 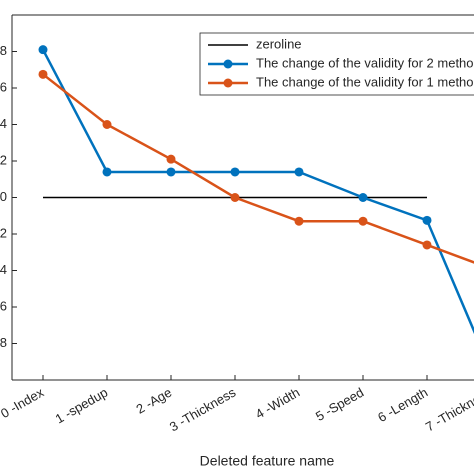 I want to click on y-tick-label: -0.8, so click(x=3, y=342).